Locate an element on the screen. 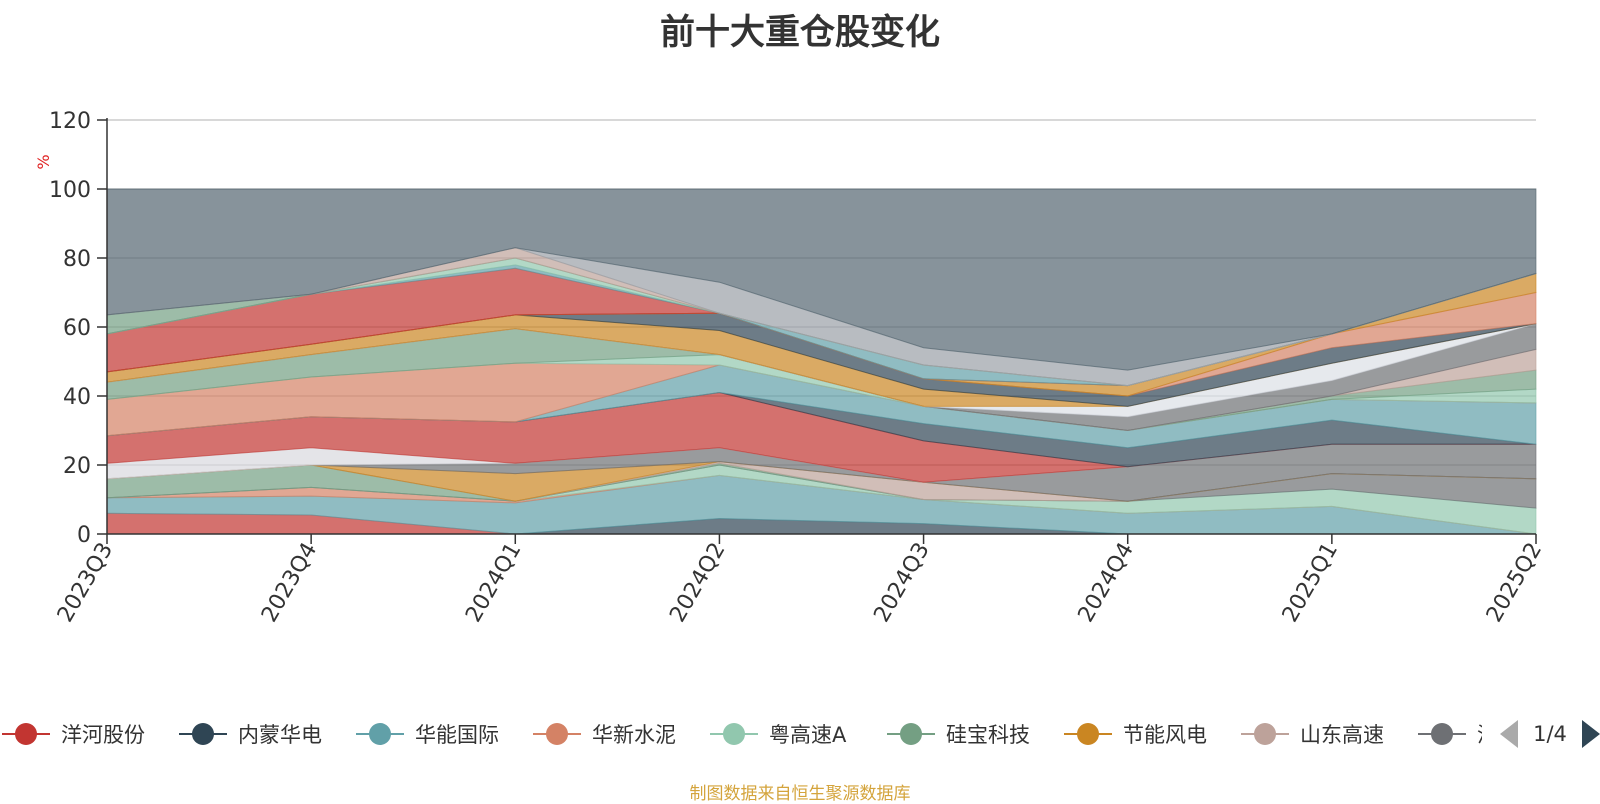 The height and width of the screenshot is (804, 1600). data-source-note: 制图数据来自恒生聚源数据库 is located at coordinates (800, 794).